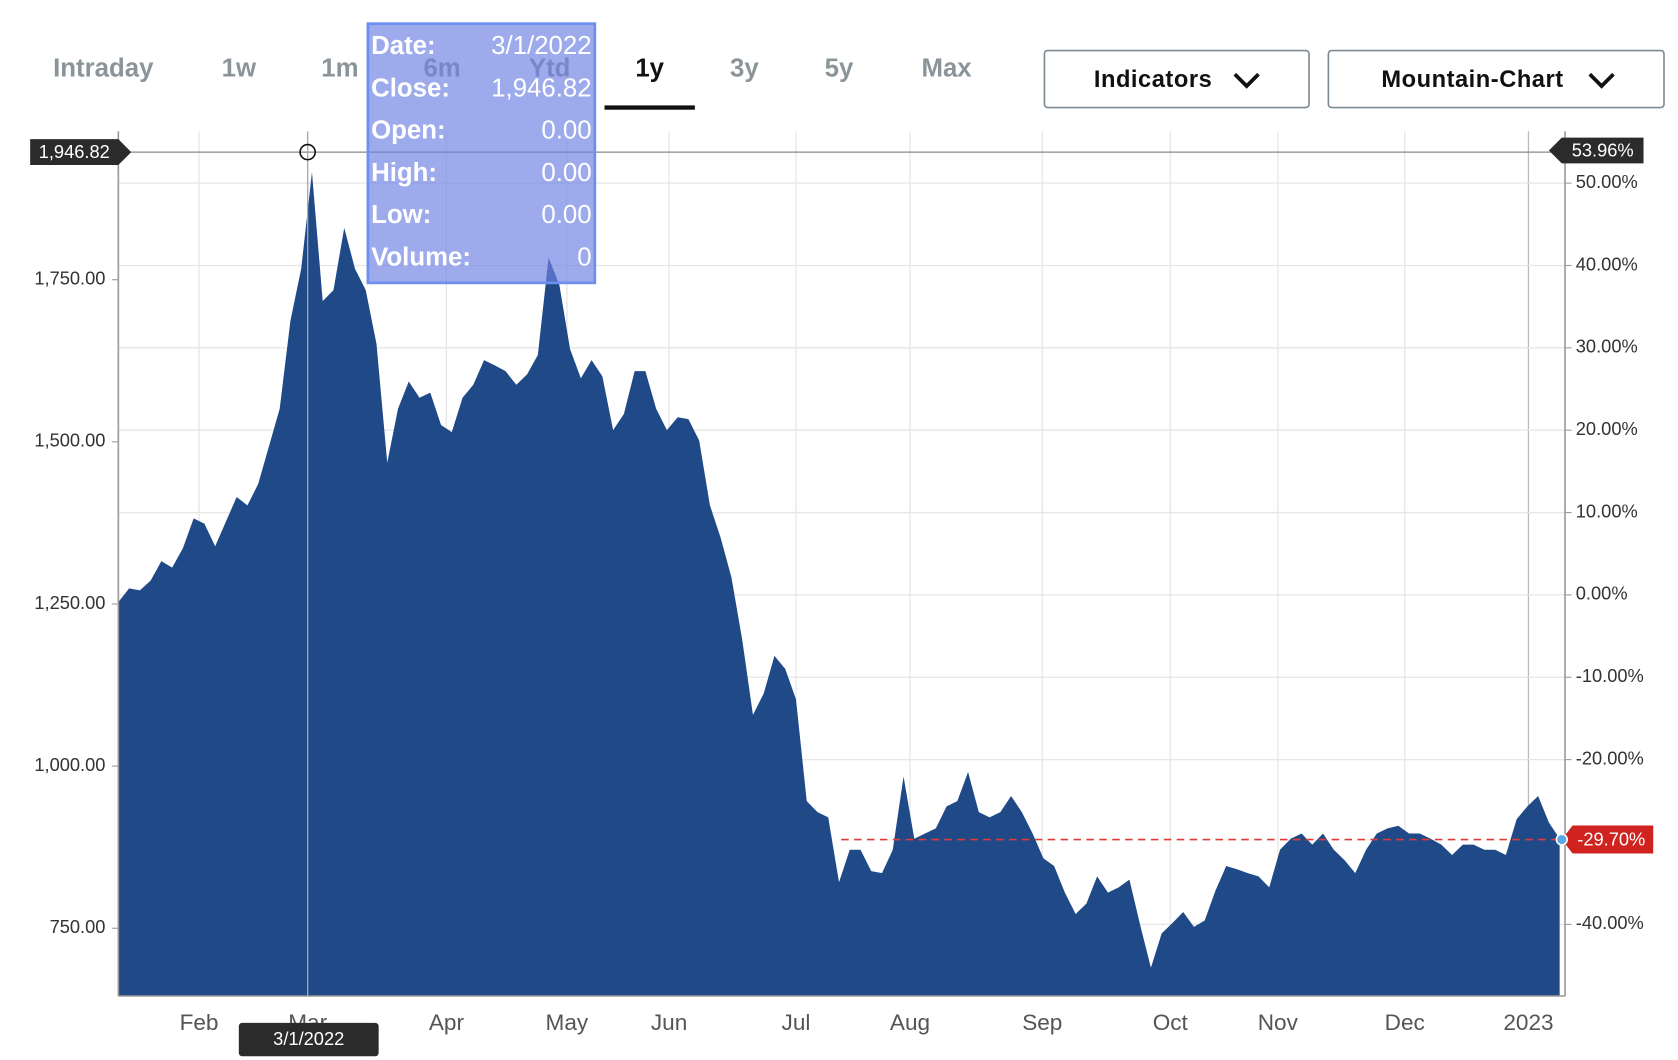 This screenshot has width=1678, height=1060. I want to click on tab: 1y, so click(649, 69).